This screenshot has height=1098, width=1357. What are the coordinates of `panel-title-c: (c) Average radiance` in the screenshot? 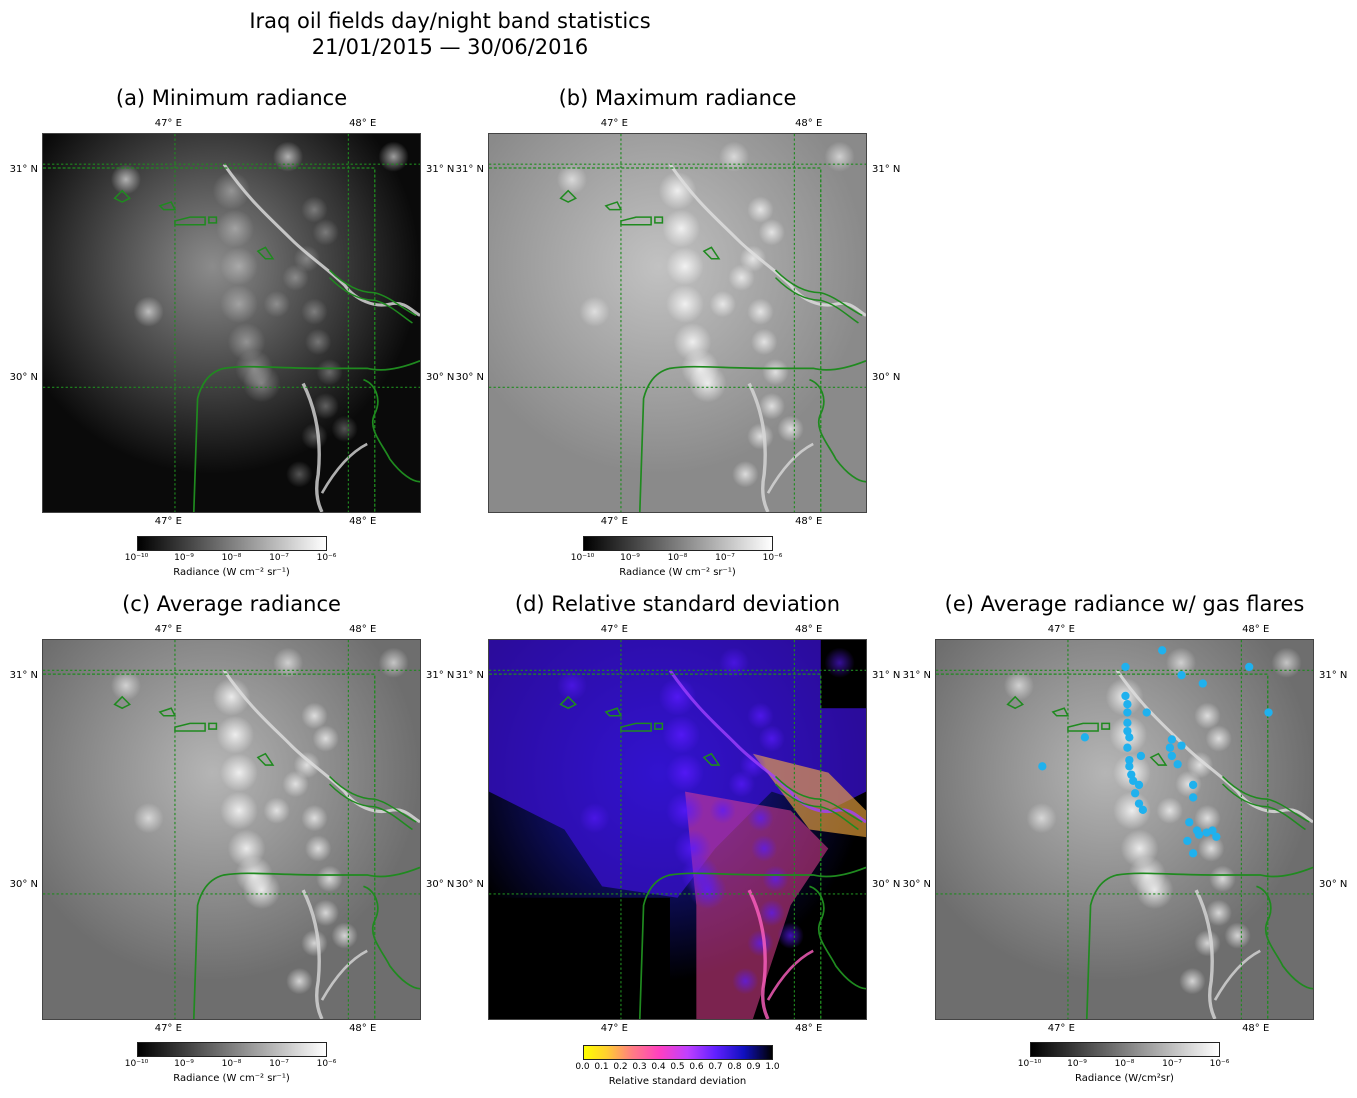 It's located at (231, 604).